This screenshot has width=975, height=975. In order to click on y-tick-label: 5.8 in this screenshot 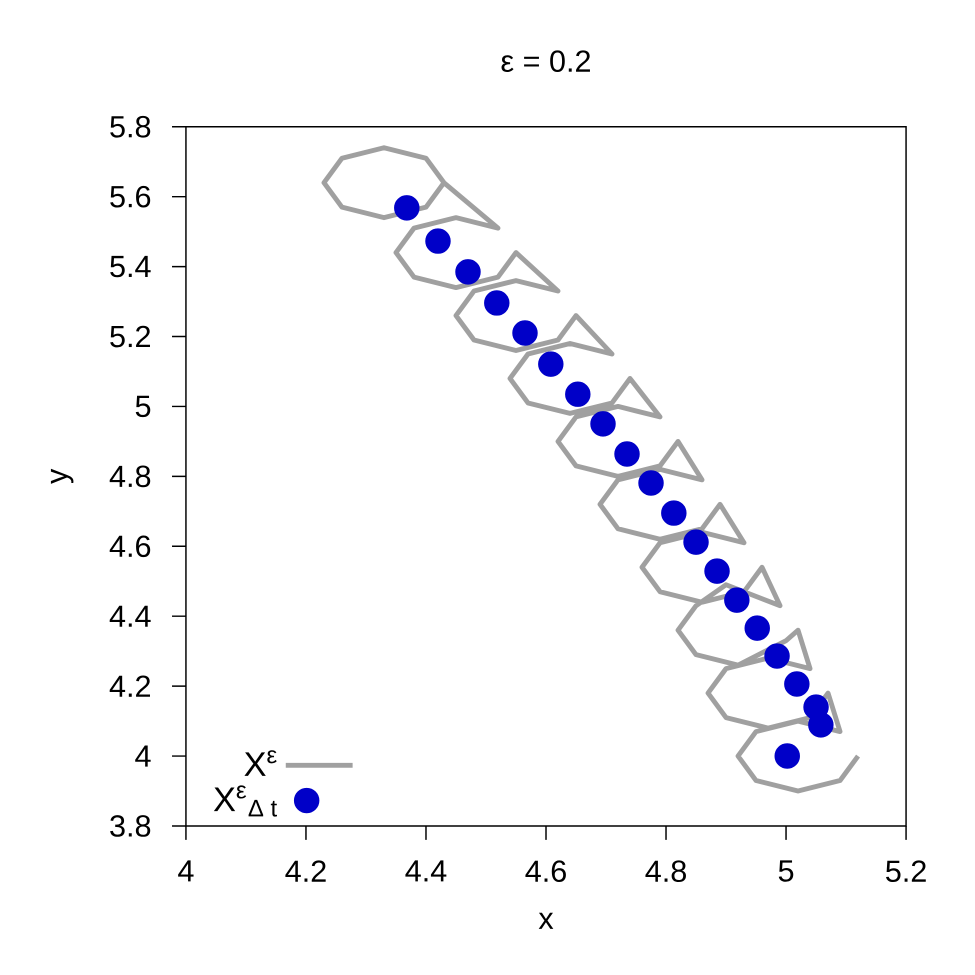, I will do `click(130, 127)`.